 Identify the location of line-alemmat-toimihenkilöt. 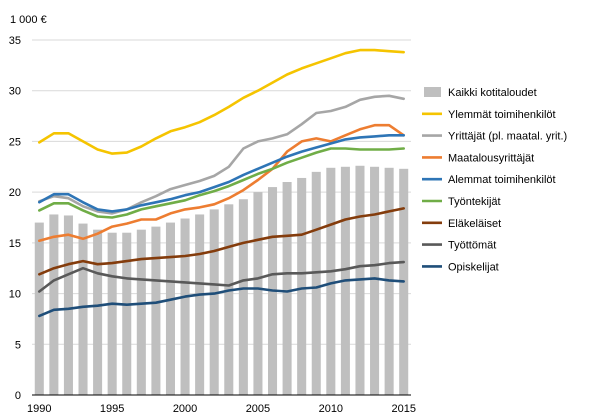
(221, 173).